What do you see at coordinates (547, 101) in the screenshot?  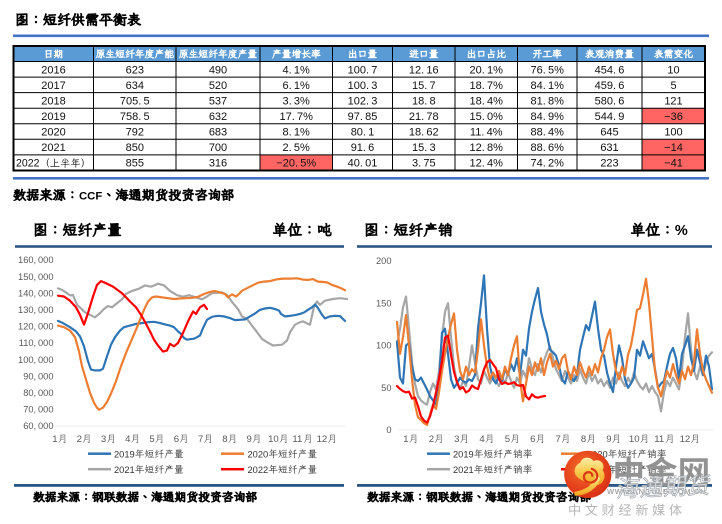 I see `svg-text: 81. 8%` at bounding box center [547, 101].